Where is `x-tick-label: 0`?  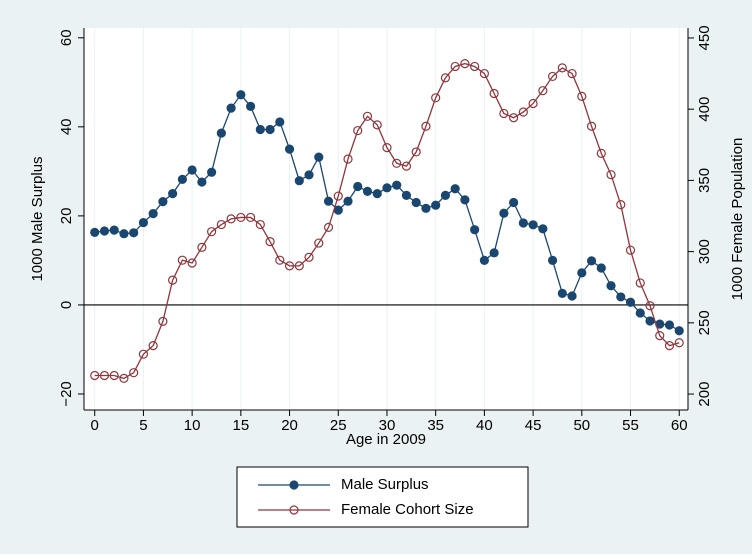
x-tick-label: 0 is located at coordinates (95, 425).